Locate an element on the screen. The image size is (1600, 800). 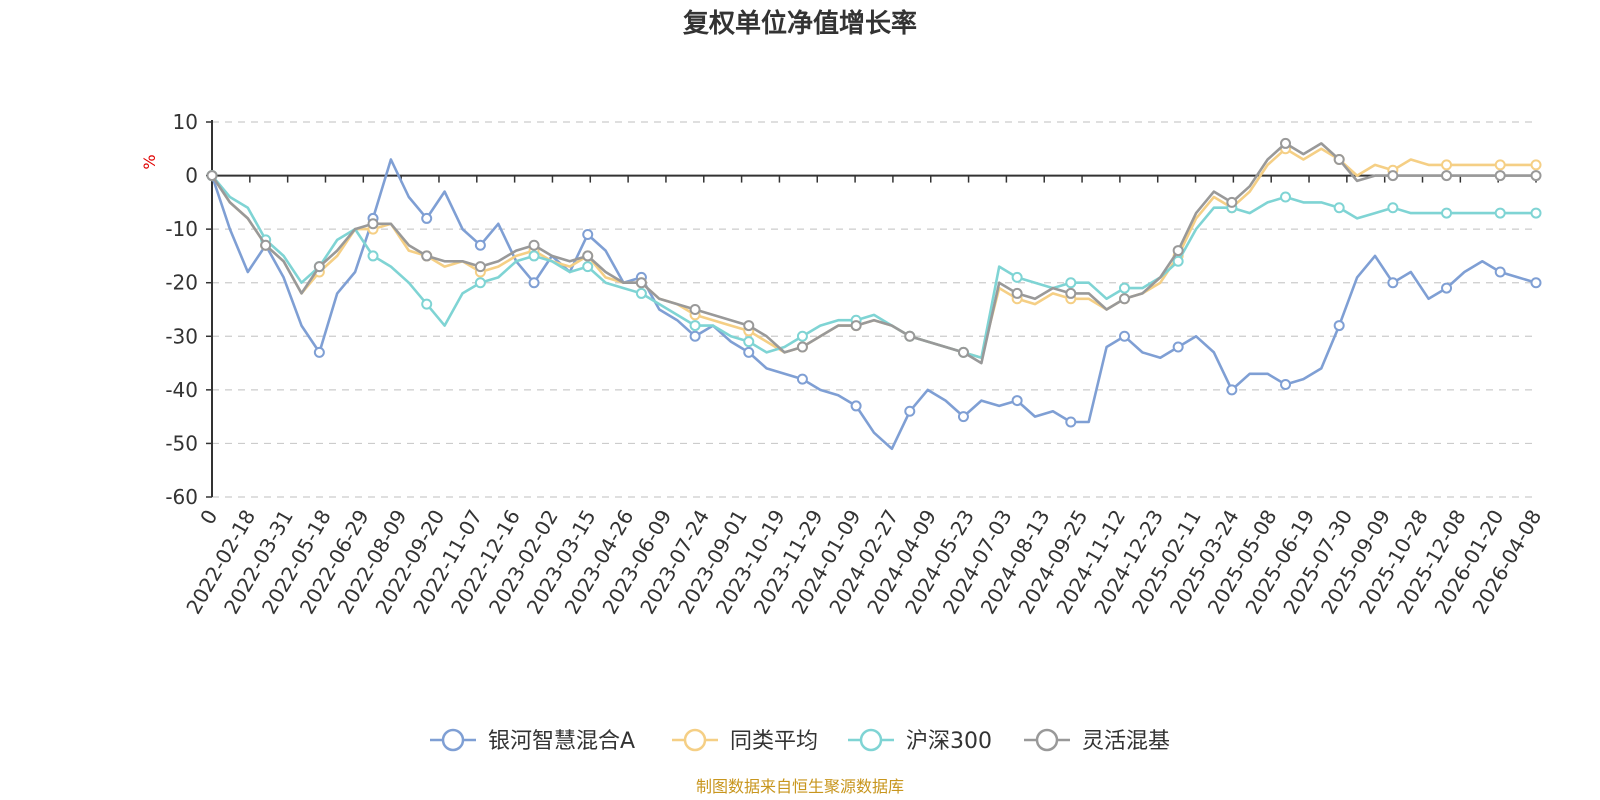
y-tick-label: -10 is located at coordinates (181, 229).